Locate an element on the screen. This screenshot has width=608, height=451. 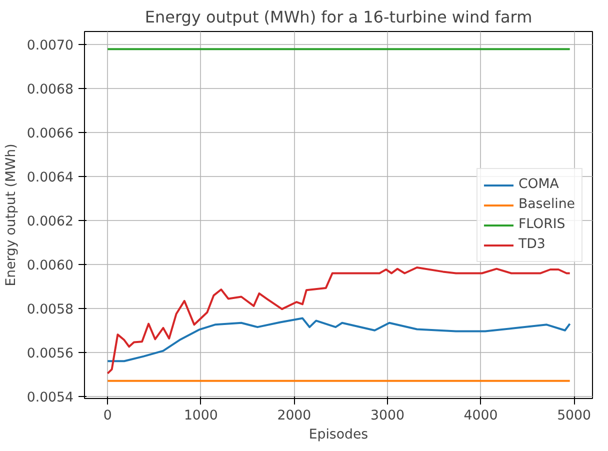
line-series is located at coordinates (338, 339).